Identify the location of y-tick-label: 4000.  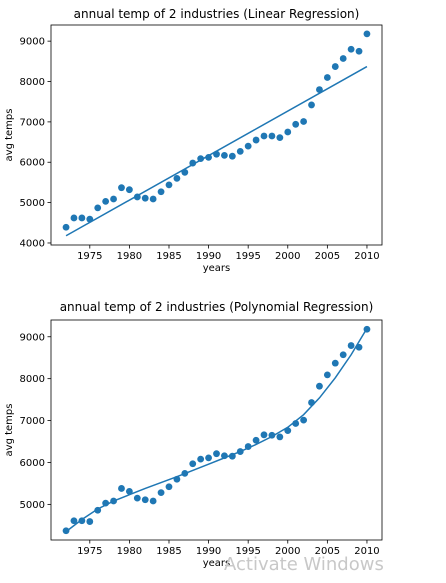
(32, 243).